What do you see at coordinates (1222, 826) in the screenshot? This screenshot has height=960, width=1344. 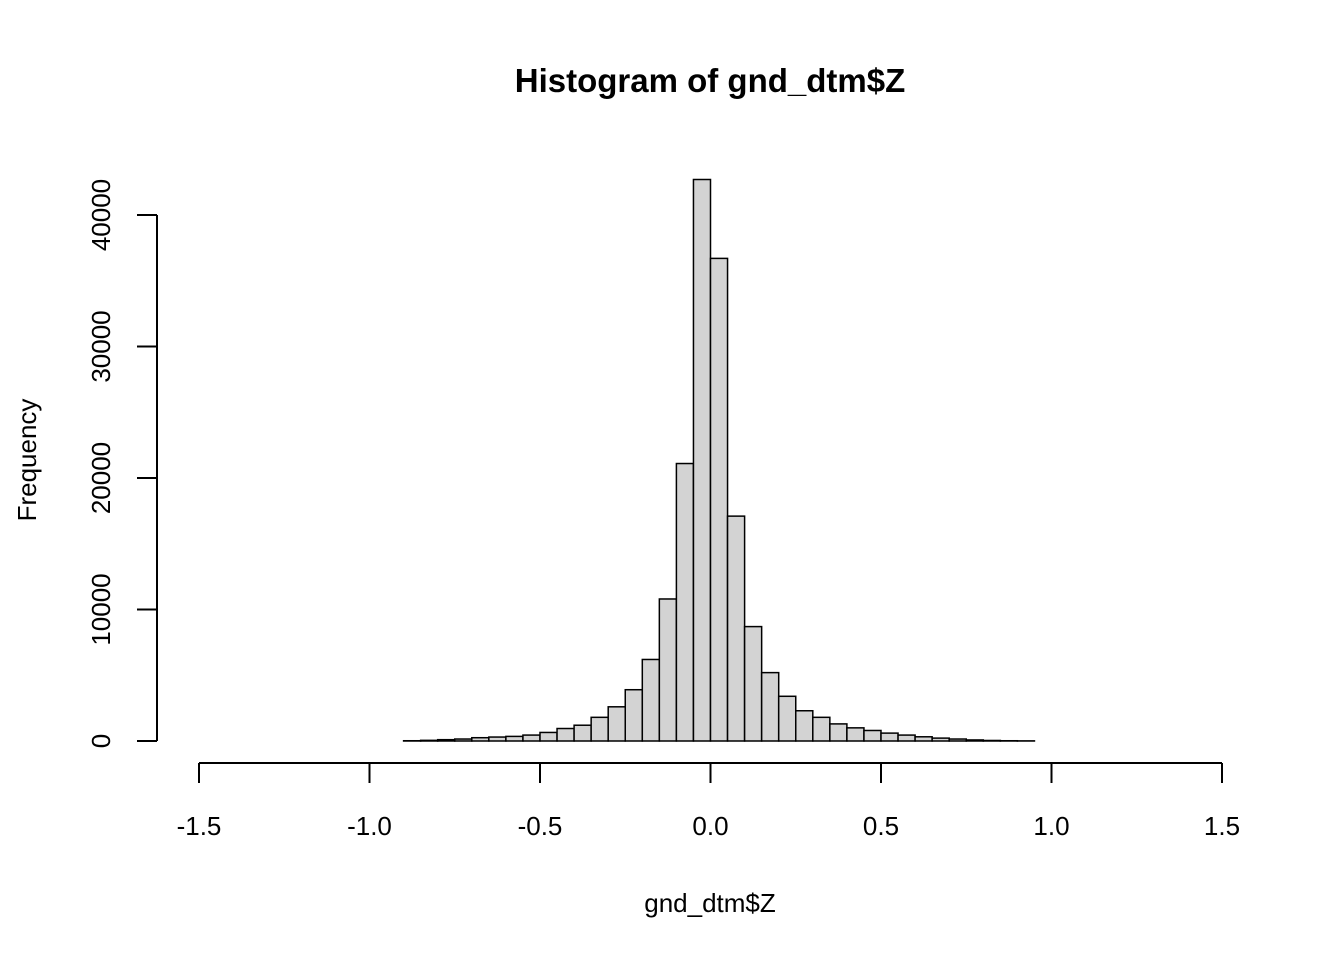 I see `x-tick-label: 1.5` at bounding box center [1222, 826].